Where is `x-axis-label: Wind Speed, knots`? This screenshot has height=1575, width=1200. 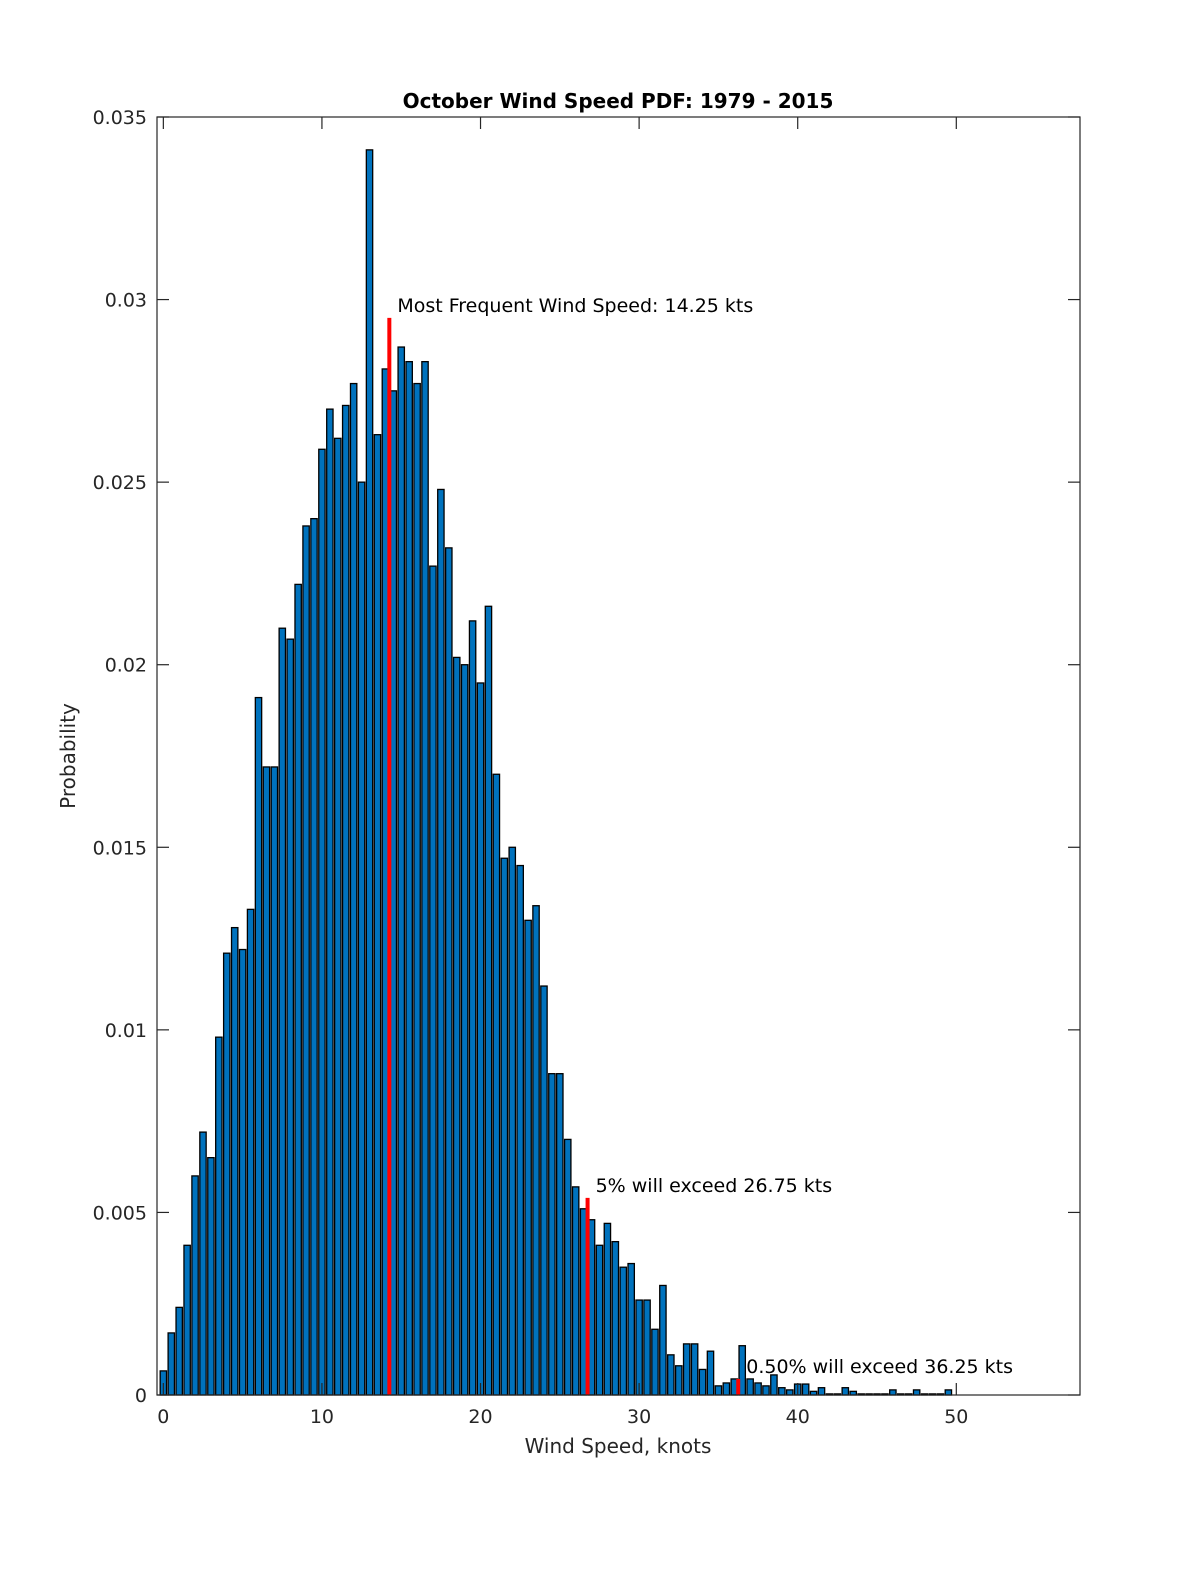 x-axis-label: Wind Speed, knots is located at coordinates (618, 1446).